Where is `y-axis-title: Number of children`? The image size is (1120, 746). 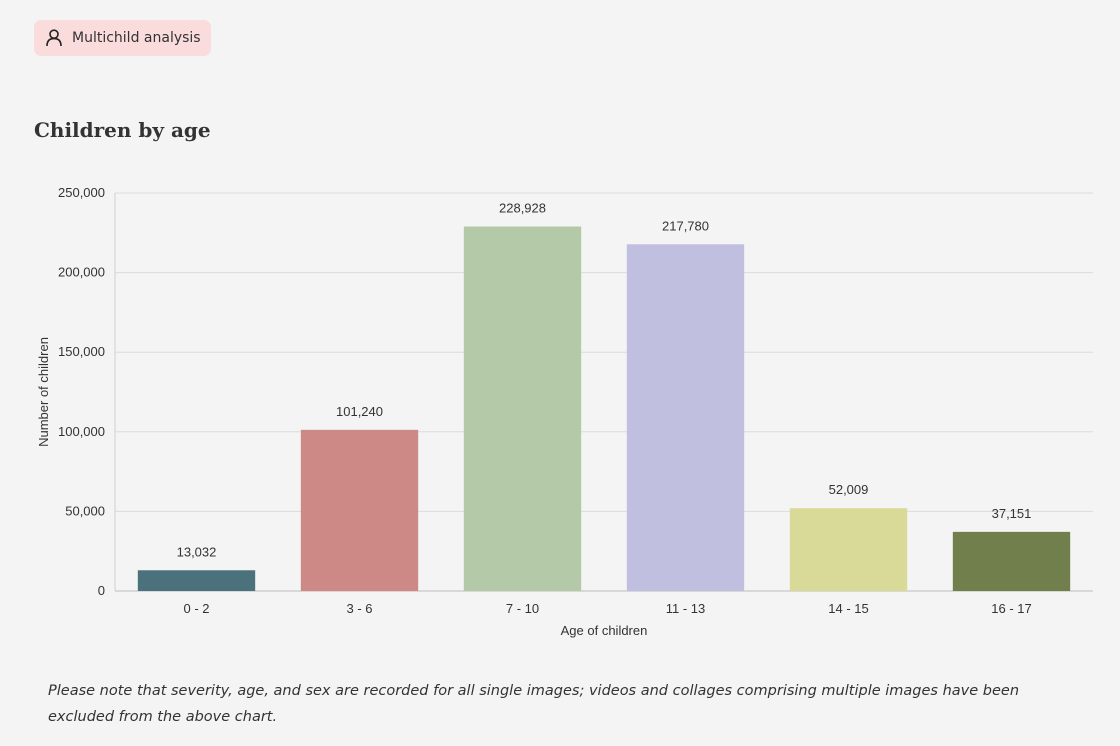 y-axis-title: Number of children is located at coordinates (43, 392).